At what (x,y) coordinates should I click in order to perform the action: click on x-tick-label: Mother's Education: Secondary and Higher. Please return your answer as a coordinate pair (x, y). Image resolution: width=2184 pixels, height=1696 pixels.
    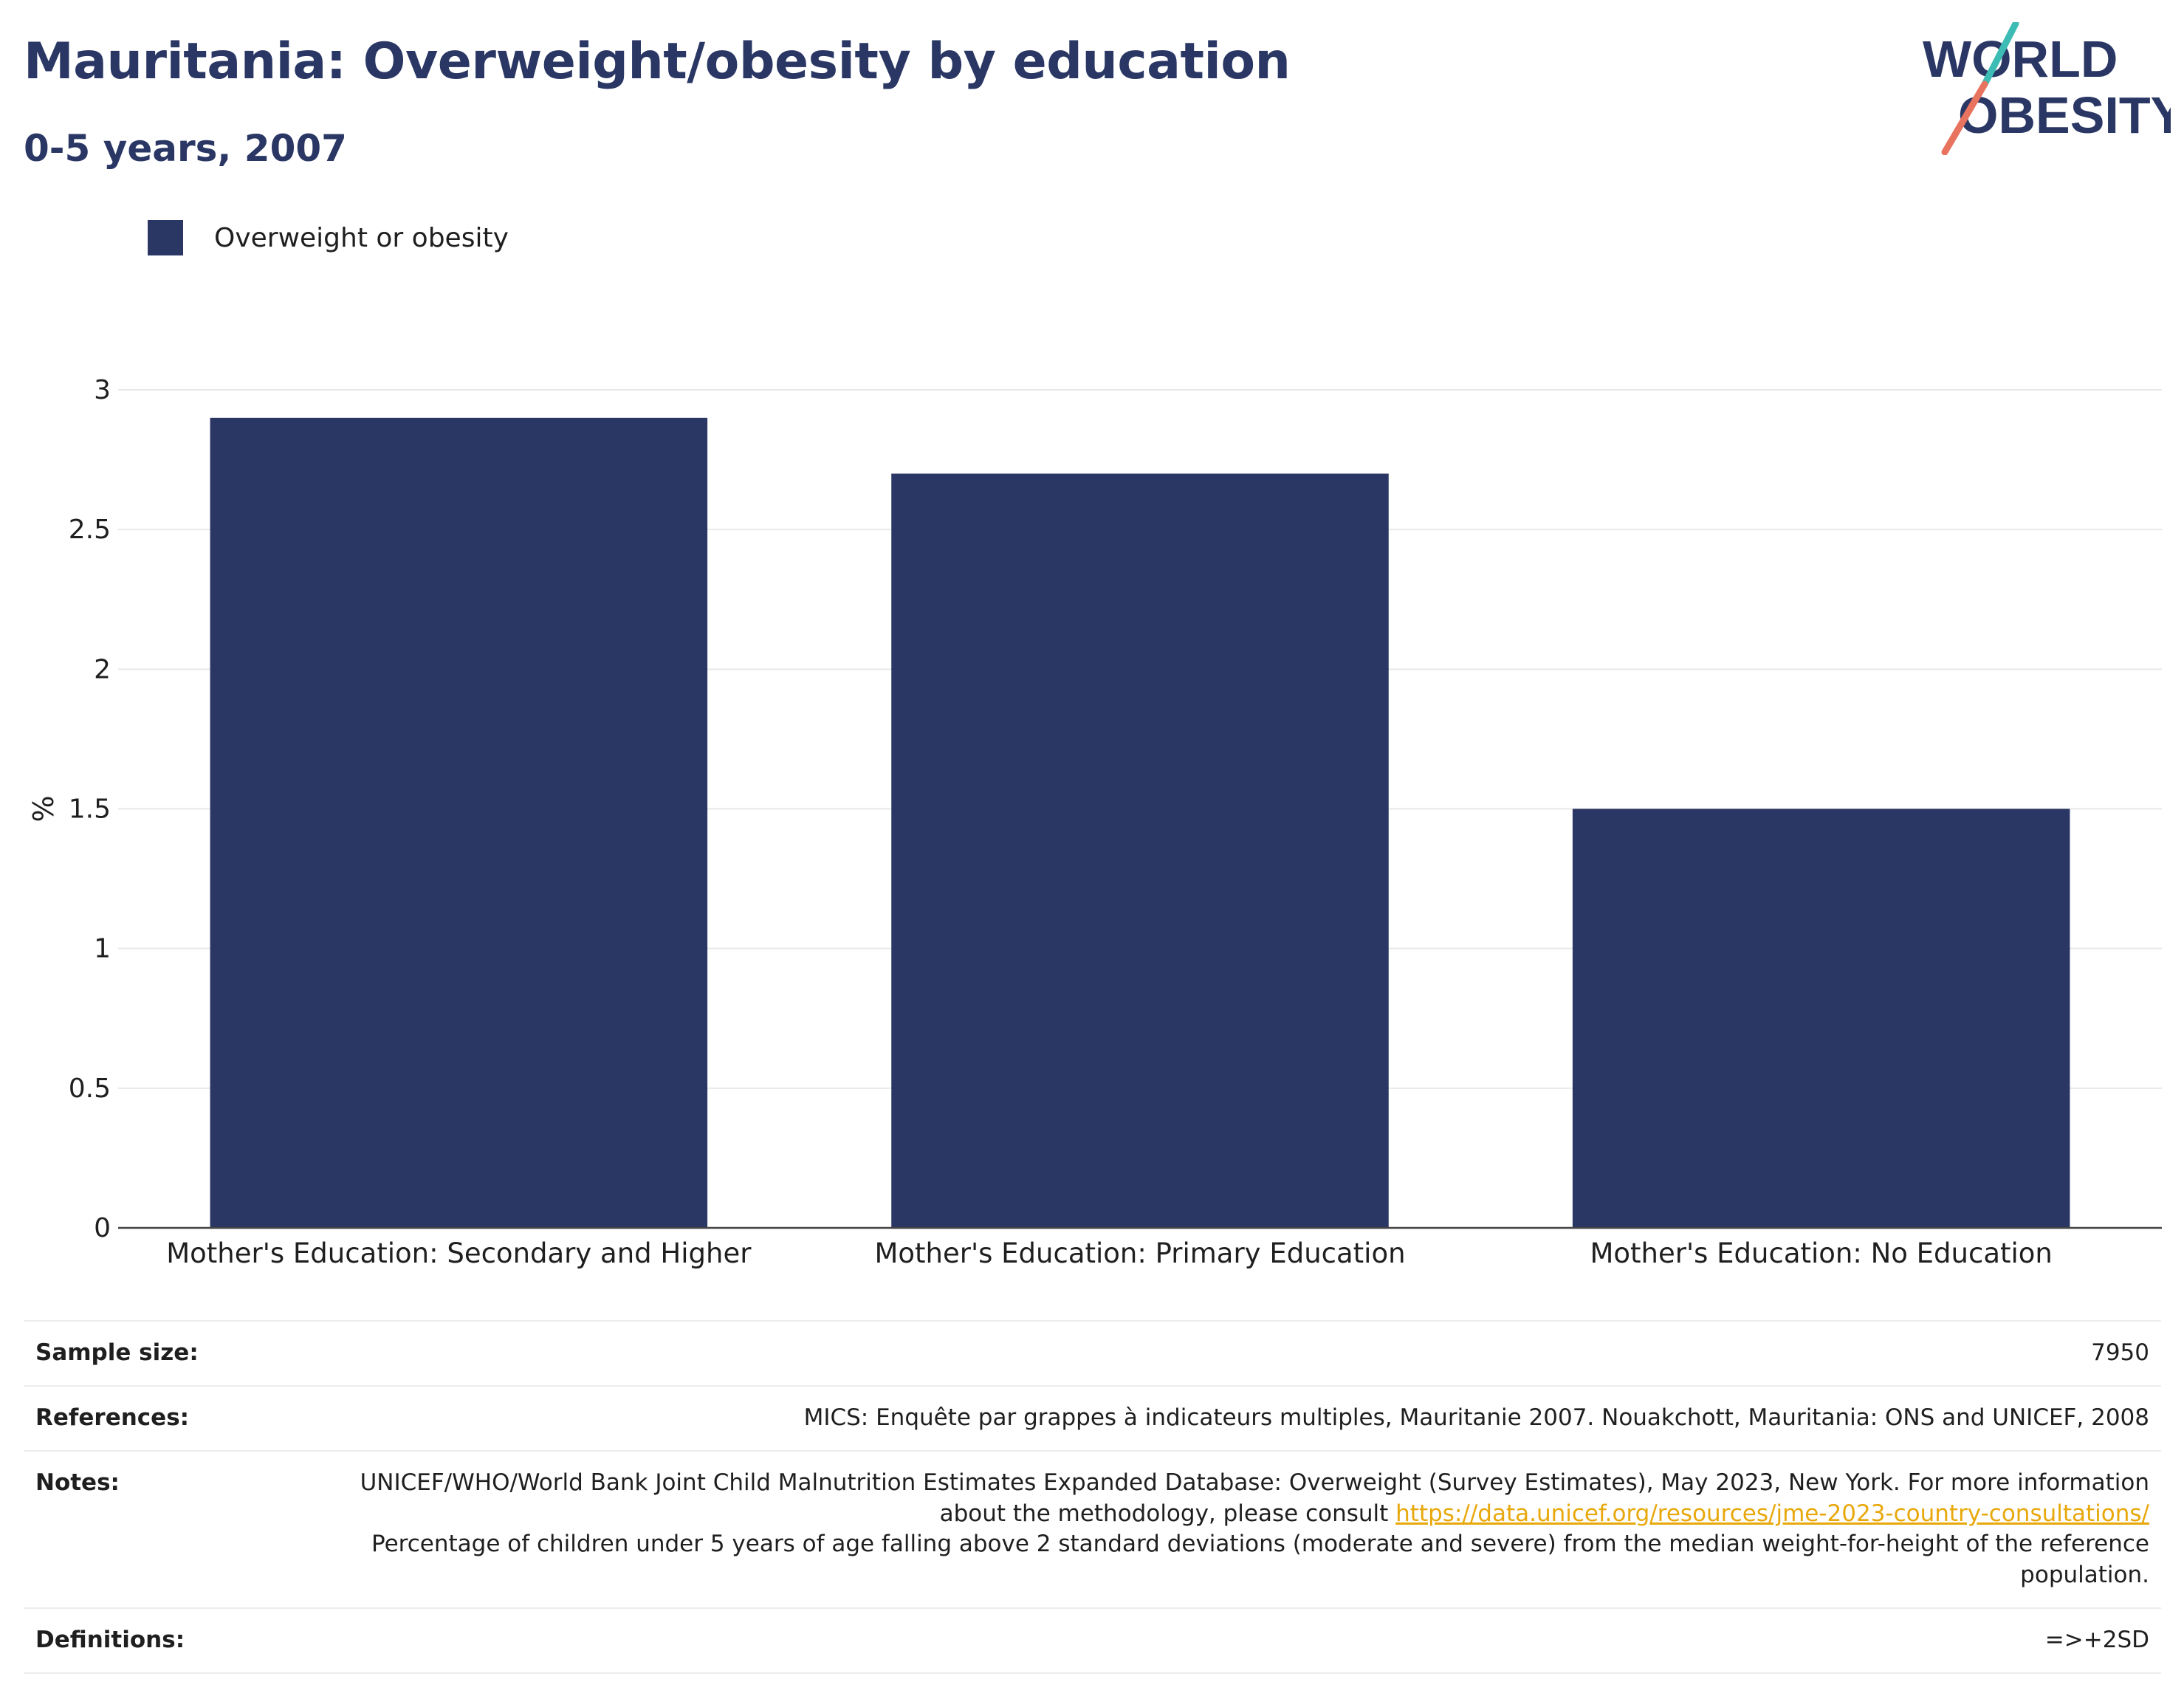
    Looking at the image, I should click on (459, 1253).